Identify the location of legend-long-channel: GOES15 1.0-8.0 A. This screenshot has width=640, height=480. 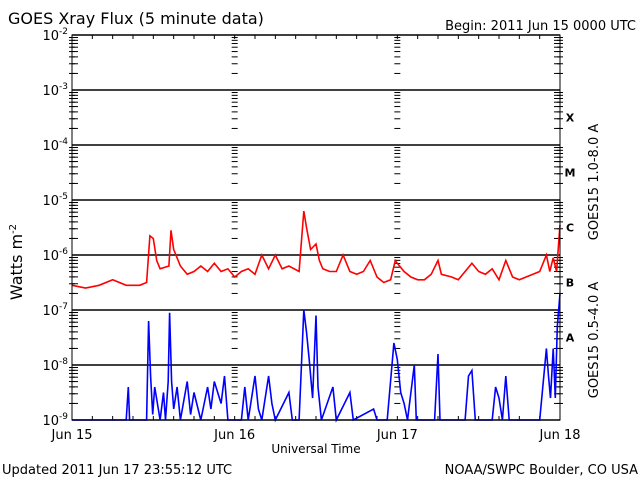
(594, 182).